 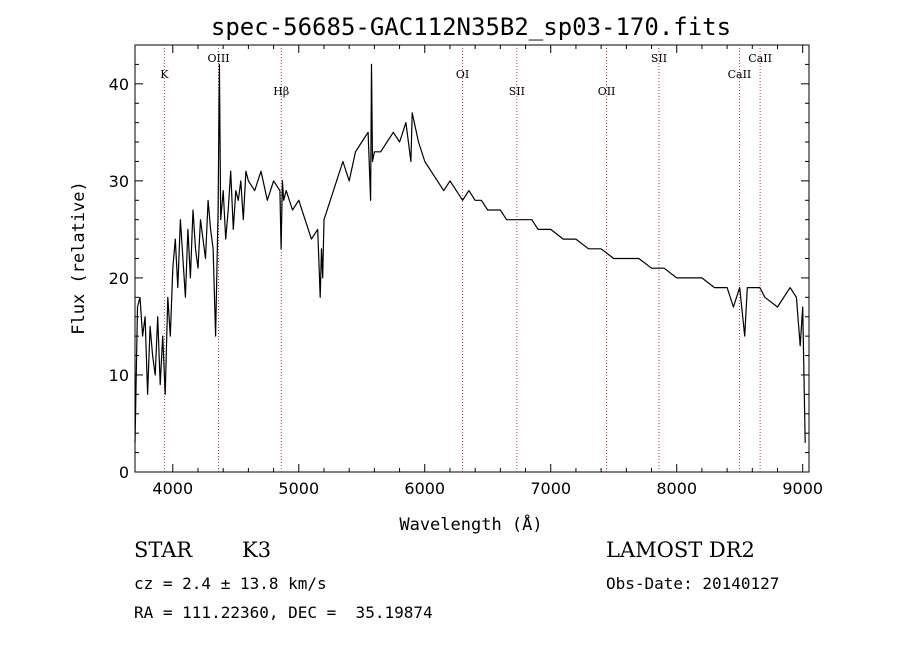 I want to click on chart-title: spec-56685-GAC112N35B2_sp03-170.fits, so click(x=471, y=27).